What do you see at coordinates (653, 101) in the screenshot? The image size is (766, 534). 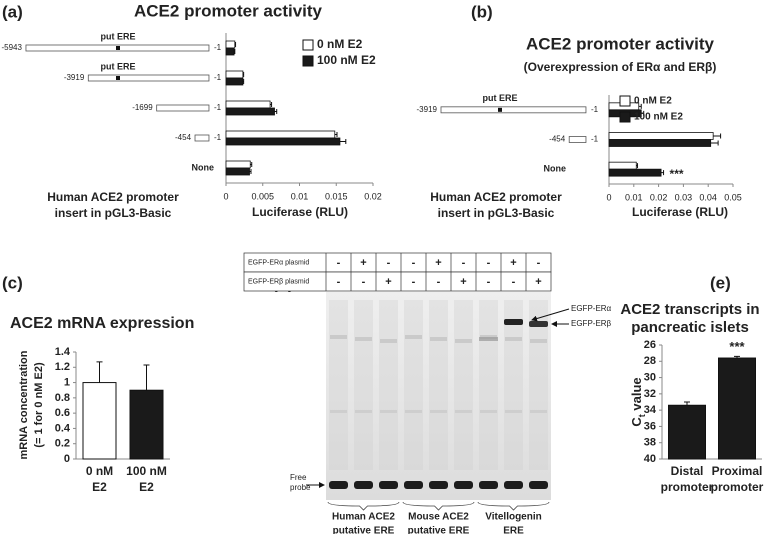 I see `legend-label: 0 nM E2` at bounding box center [653, 101].